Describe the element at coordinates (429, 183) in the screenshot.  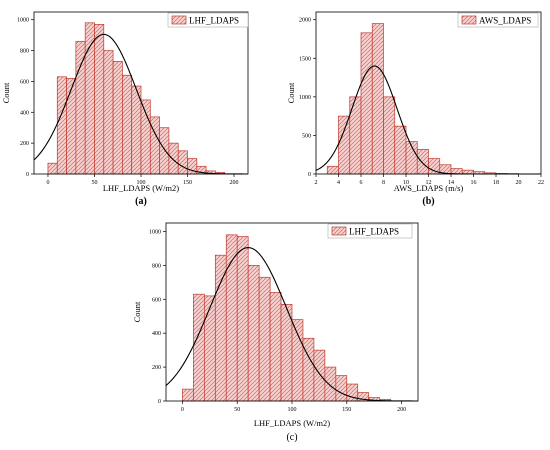
I see `x-tick-label: 12` at that location.